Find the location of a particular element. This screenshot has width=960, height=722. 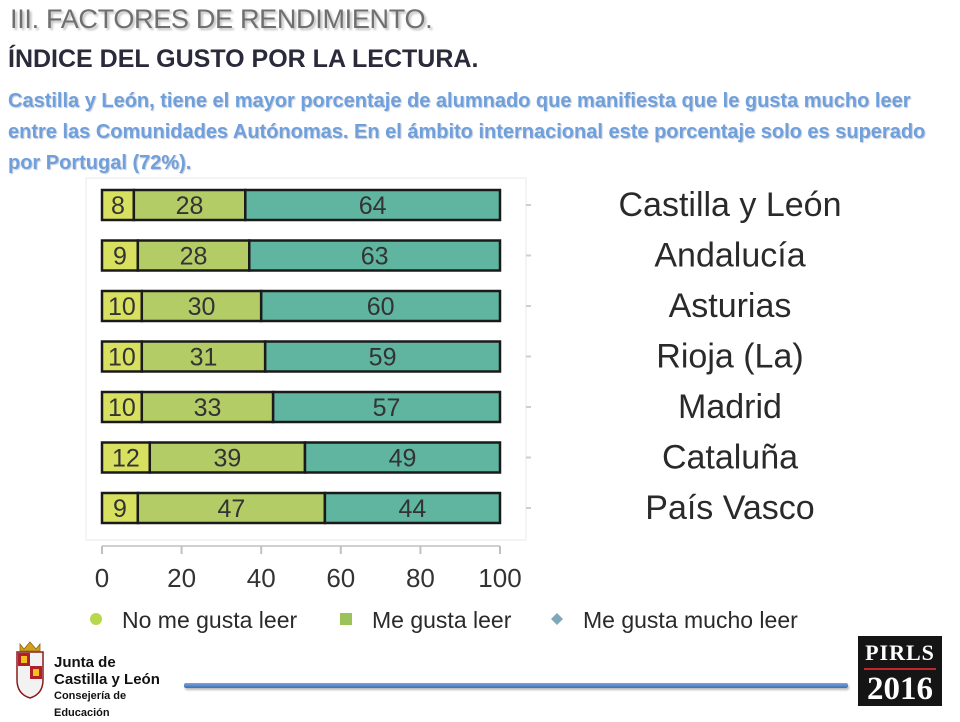

data-label: 44 is located at coordinates (413, 509).